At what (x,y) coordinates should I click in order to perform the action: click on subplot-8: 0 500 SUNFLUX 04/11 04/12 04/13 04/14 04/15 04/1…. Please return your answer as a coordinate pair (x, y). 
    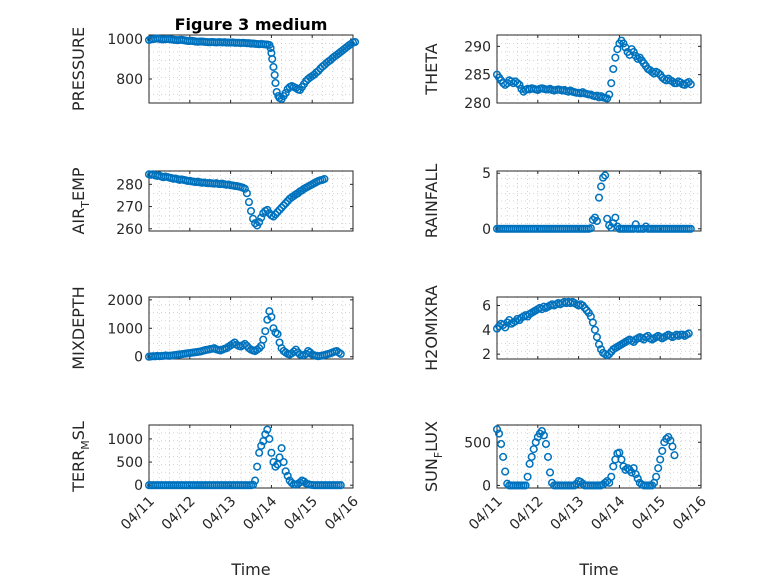
    Looking at the image, I should click on (566, 500).